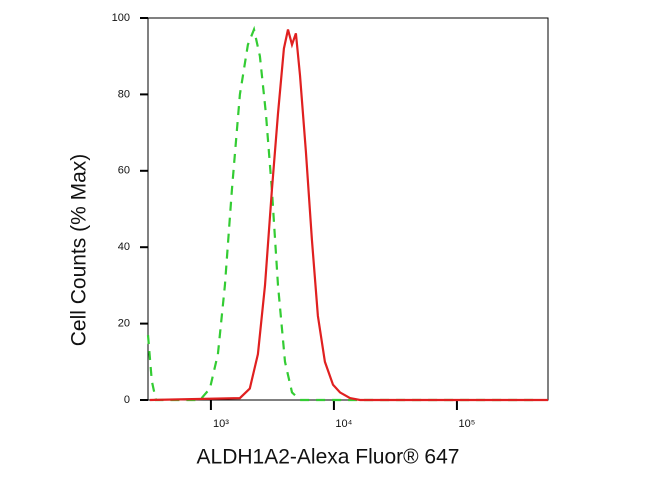  I want to click on x-axis-label: ALDH1A2-Alexa Fluor® 647, so click(328, 457).